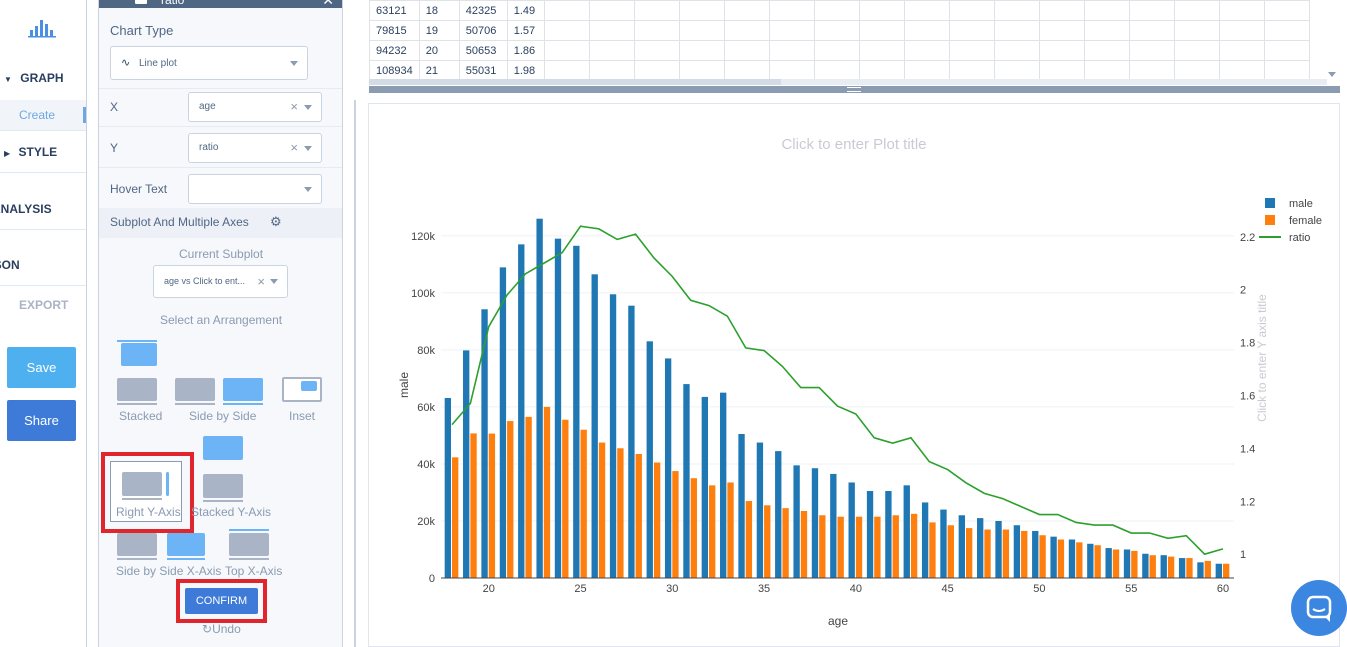 Image resolution: width=1347 pixels, height=647 pixels. I want to click on table-cell: 50706, so click(483, 30).